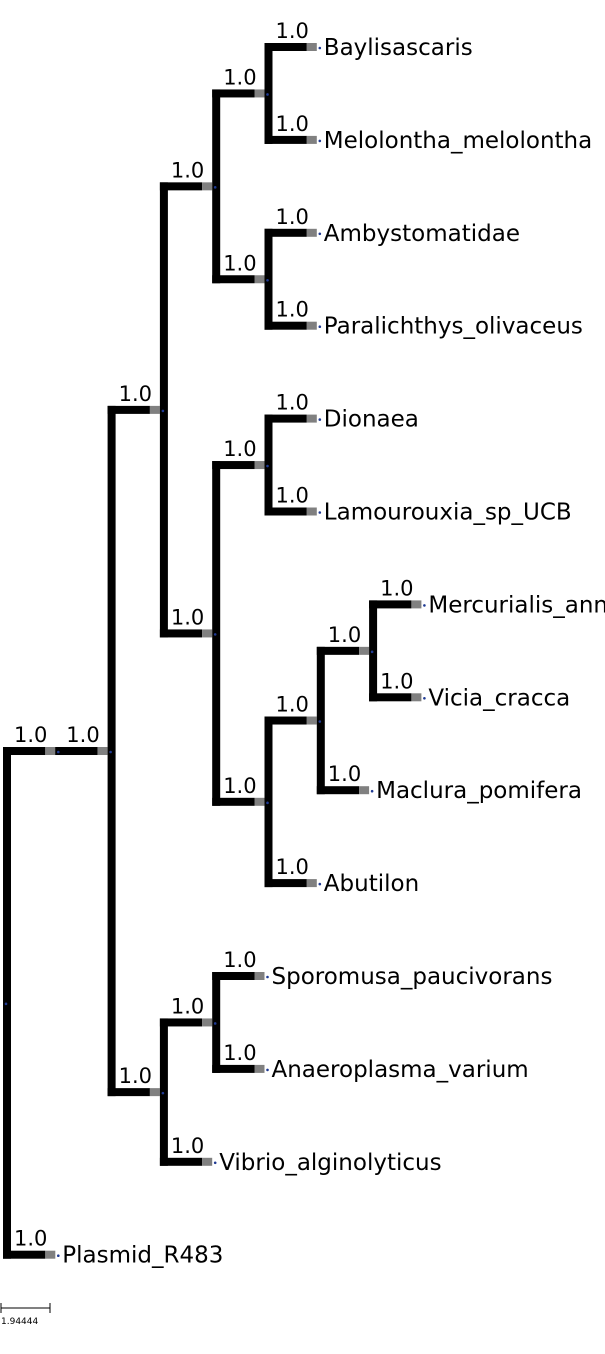 The height and width of the screenshot is (1354, 605). I want to click on support-value-l10: 1.0, so click(292, 867).